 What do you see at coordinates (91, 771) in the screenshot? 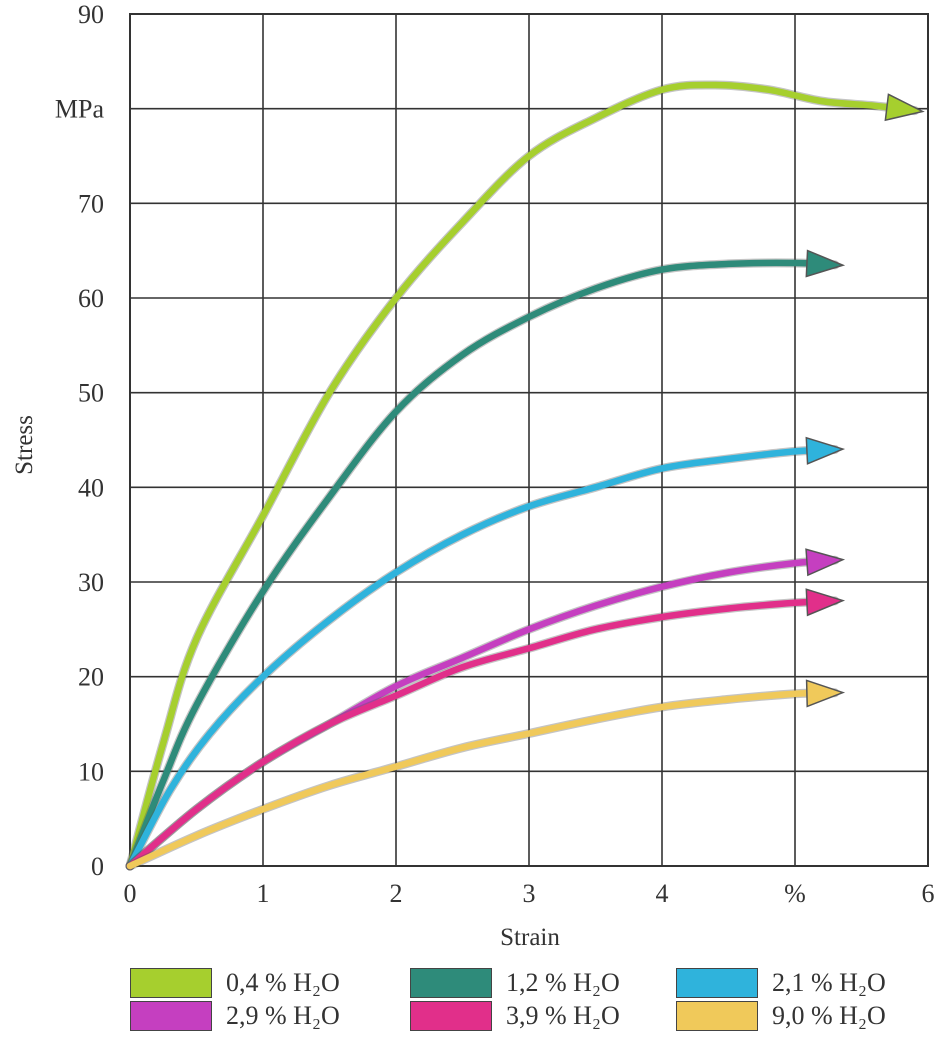
I see `y-tick-label: 10` at bounding box center [91, 771].